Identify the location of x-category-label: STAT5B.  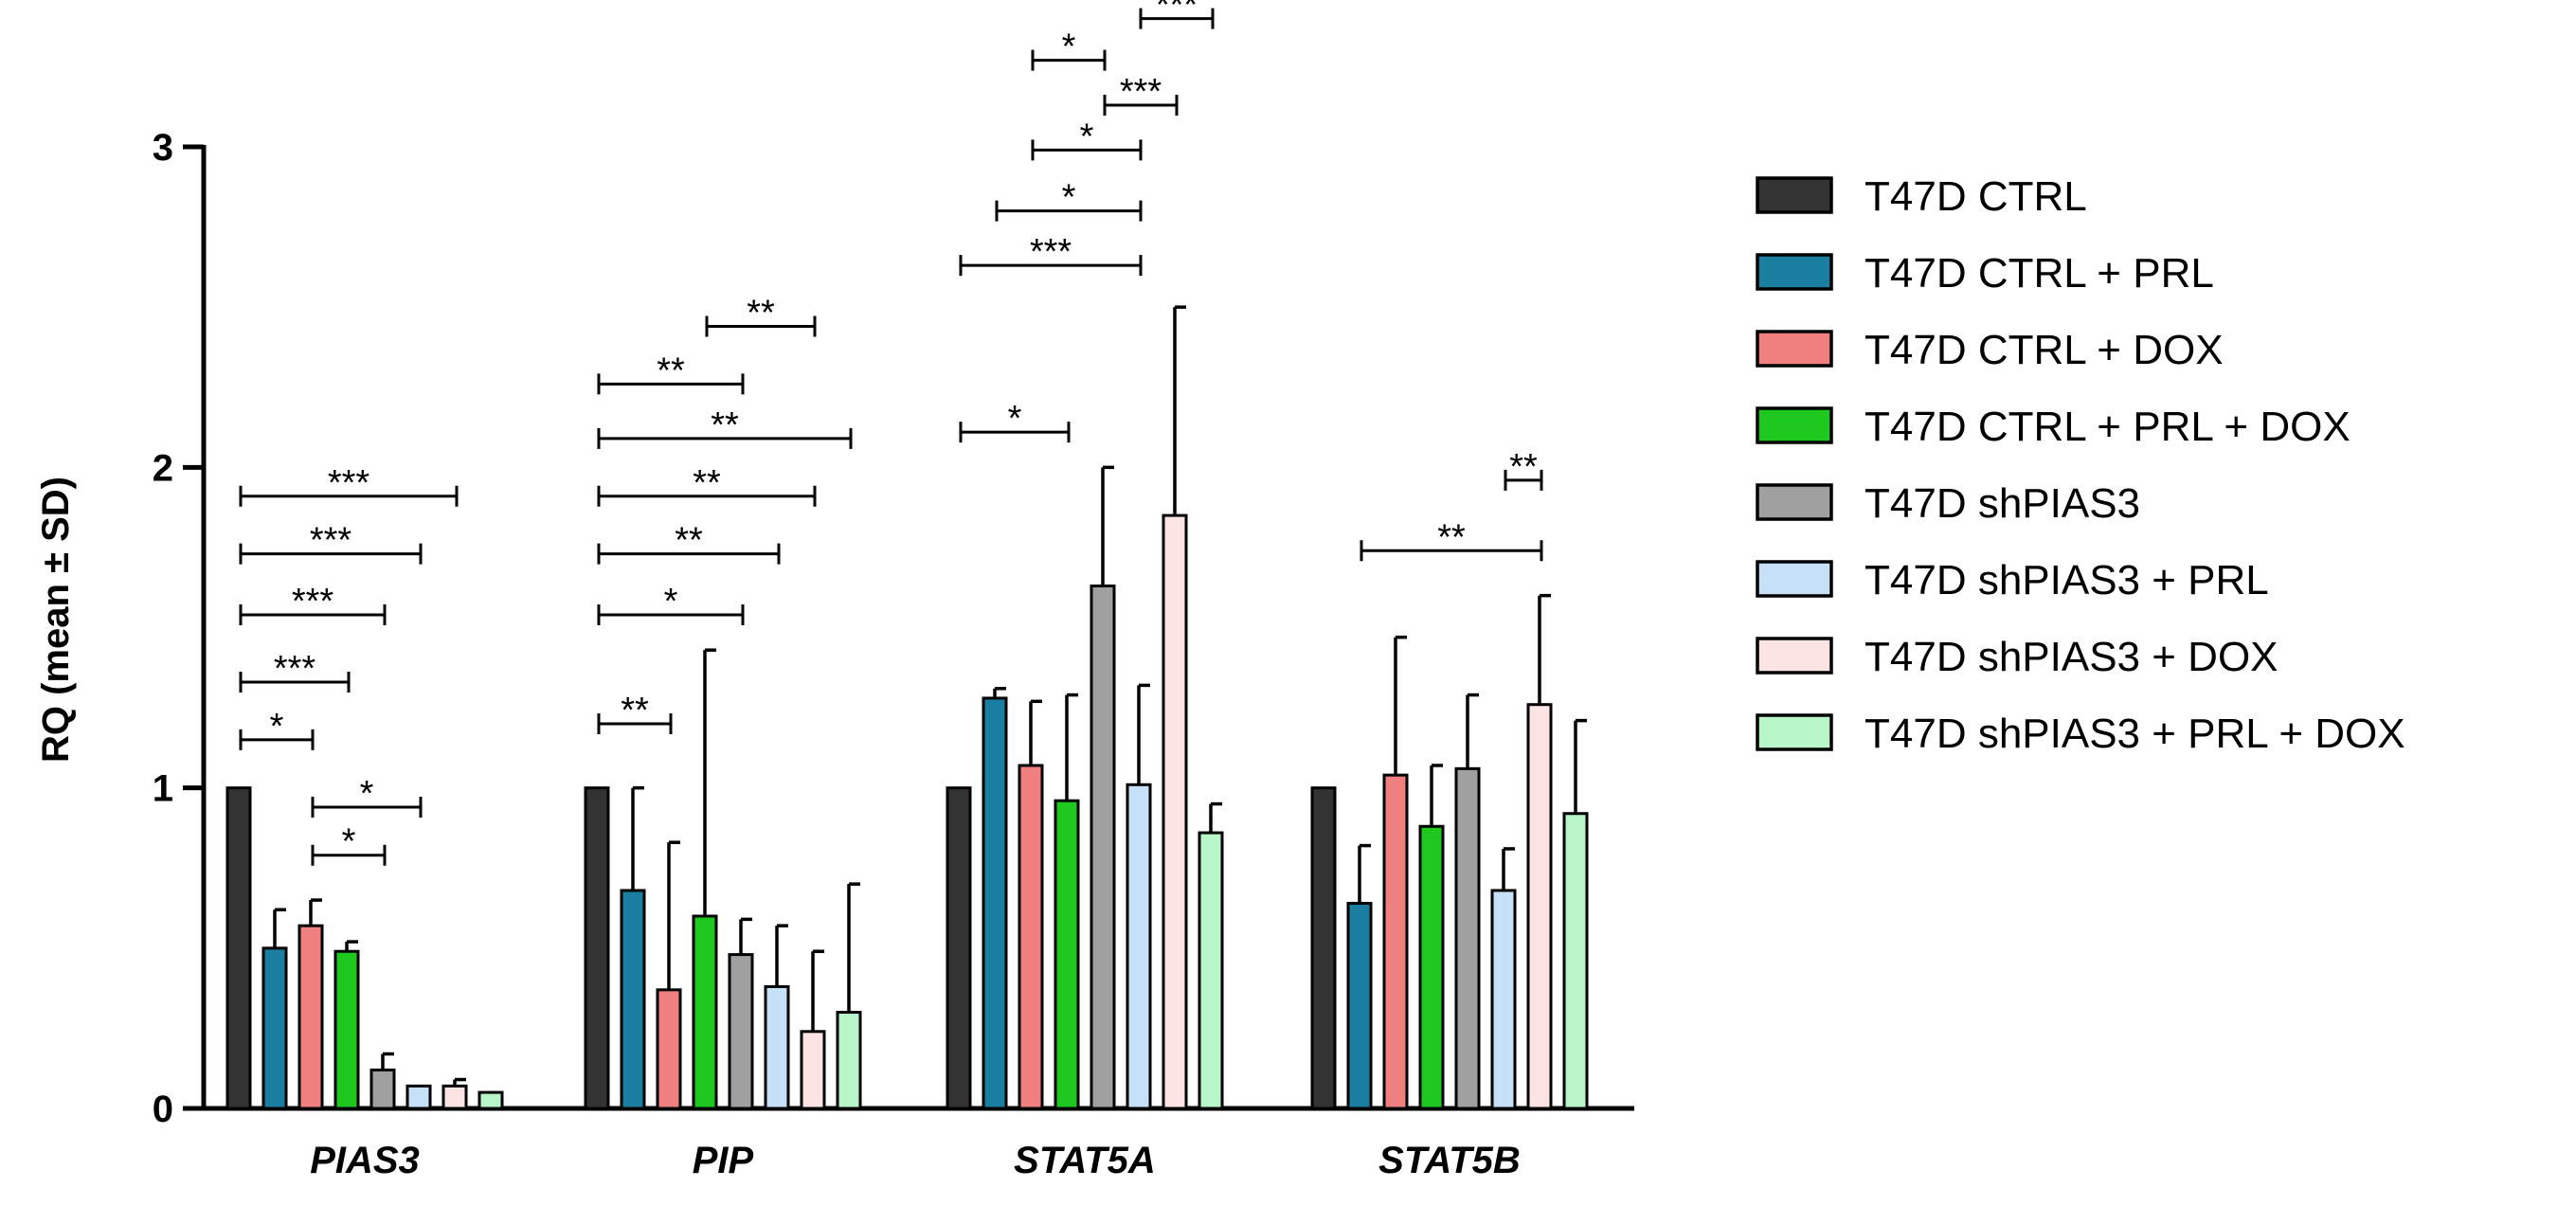
(1449, 1160).